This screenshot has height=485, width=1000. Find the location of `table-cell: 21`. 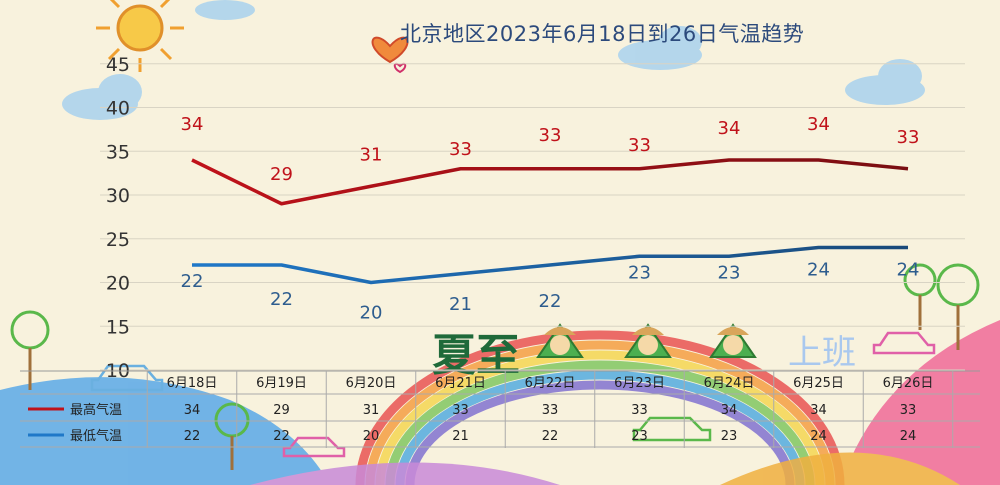

table-cell: 21 is located at coordinates (460, 436).